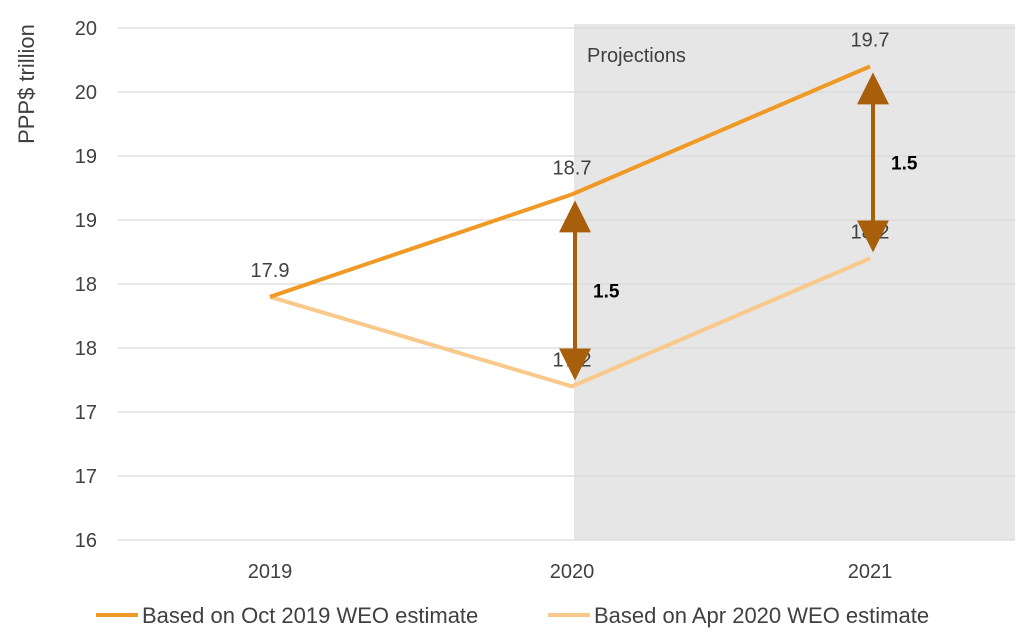  Describe the element at coordinates (86, 541) in the screenshot. I see `y-tick-label: 16` at that location.